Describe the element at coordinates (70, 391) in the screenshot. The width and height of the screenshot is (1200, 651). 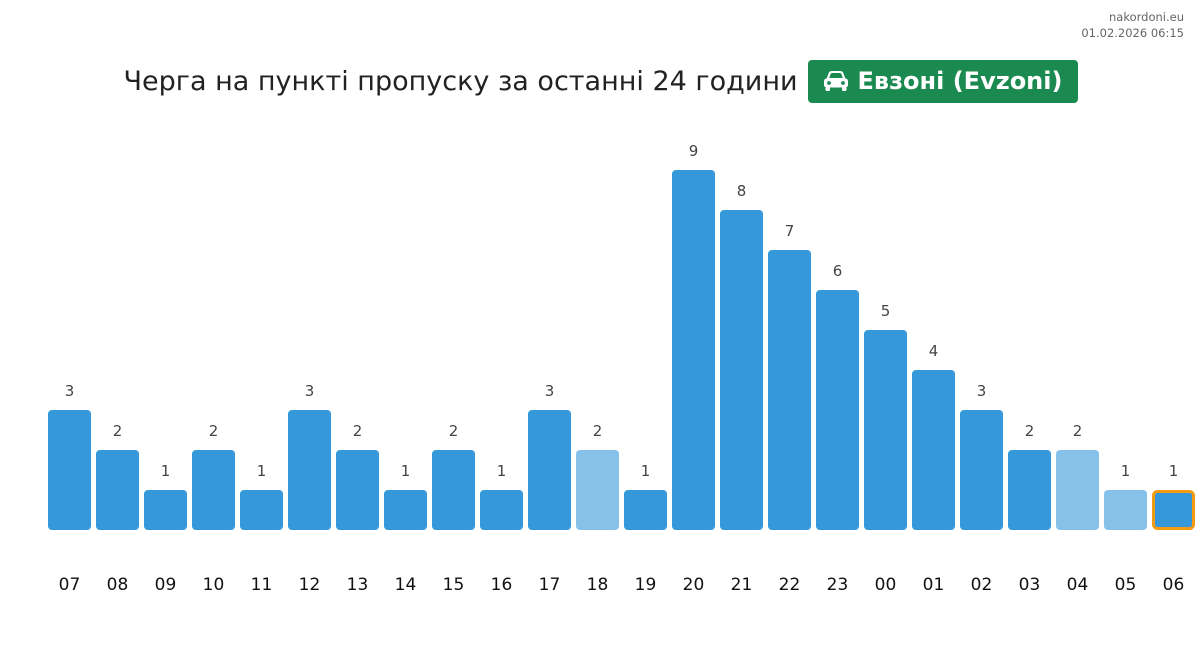
I see `value-label-07: 3` at that location.